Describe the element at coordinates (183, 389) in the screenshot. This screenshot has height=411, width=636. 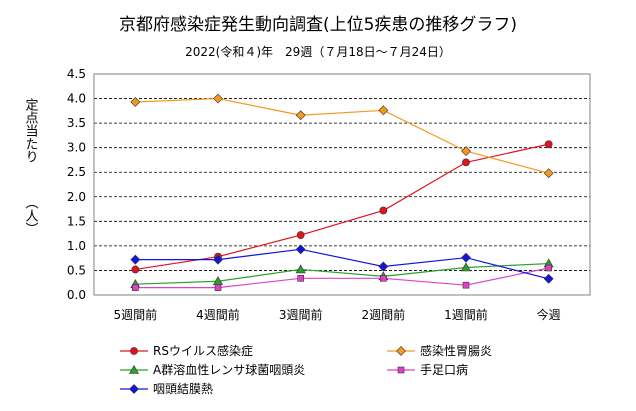
I see `legend-label: 咽頭結膜熱` at that location.